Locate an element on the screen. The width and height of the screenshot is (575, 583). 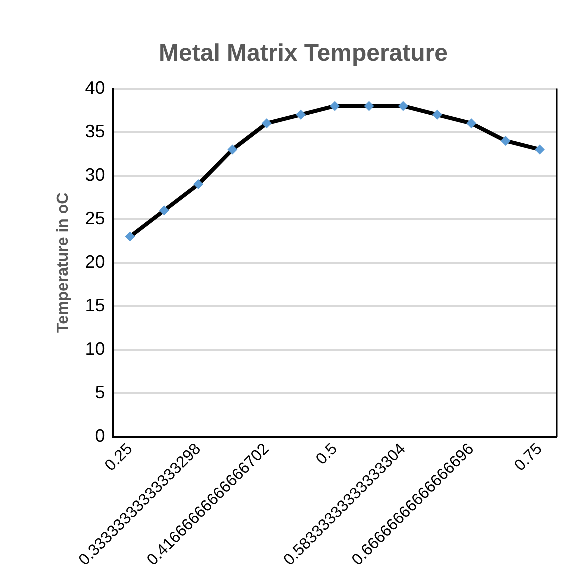
y-tick-label: 15 is located at coordinates (95, 305).